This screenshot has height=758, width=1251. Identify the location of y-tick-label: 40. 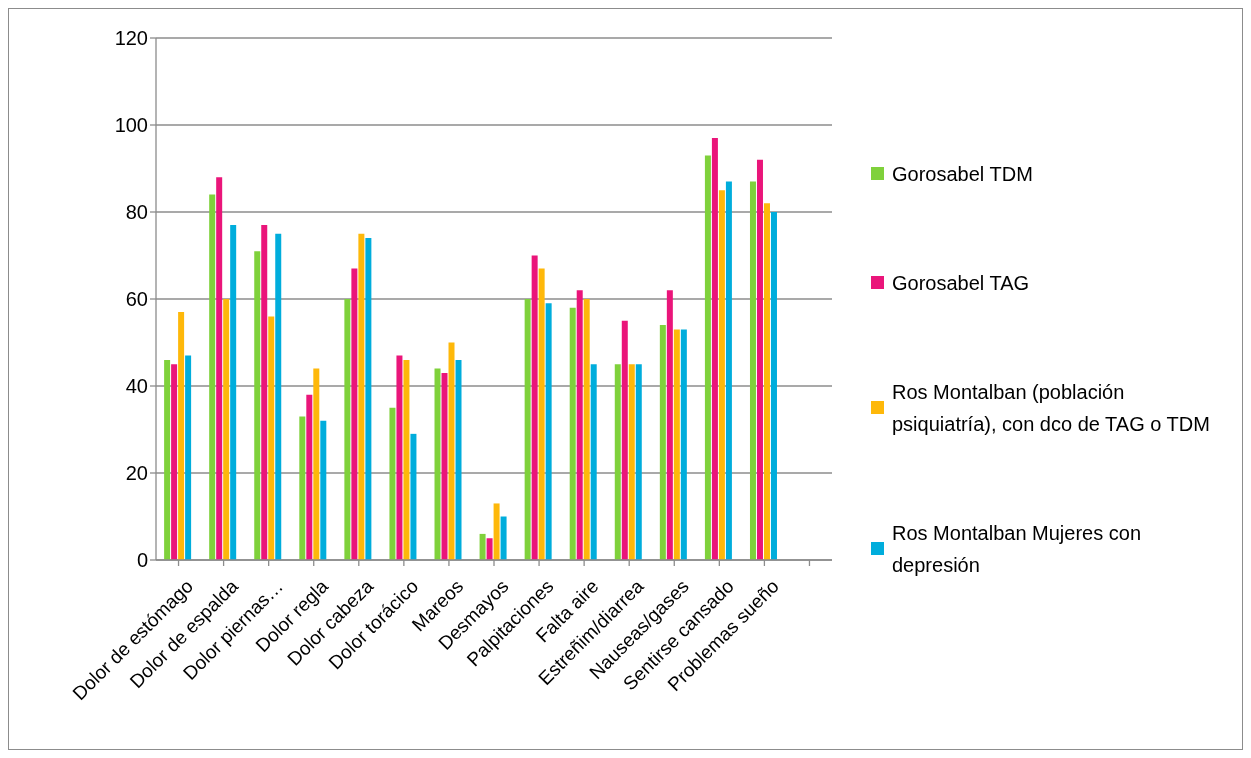
(136, 386).